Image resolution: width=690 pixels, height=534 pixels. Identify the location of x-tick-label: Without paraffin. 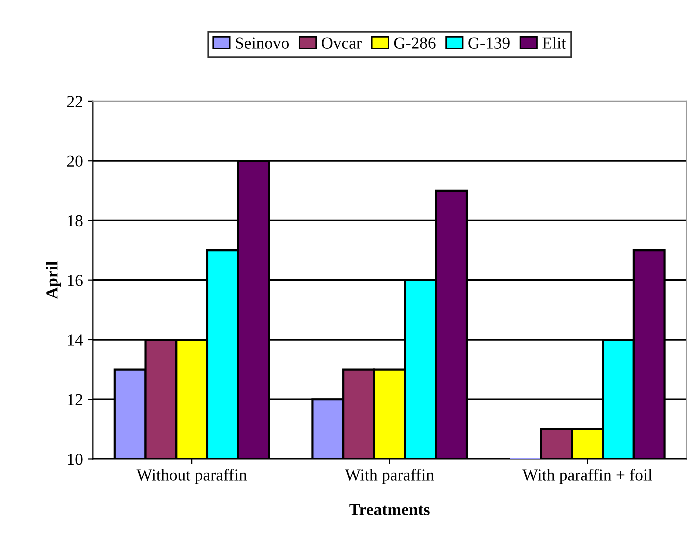
(192, 476).